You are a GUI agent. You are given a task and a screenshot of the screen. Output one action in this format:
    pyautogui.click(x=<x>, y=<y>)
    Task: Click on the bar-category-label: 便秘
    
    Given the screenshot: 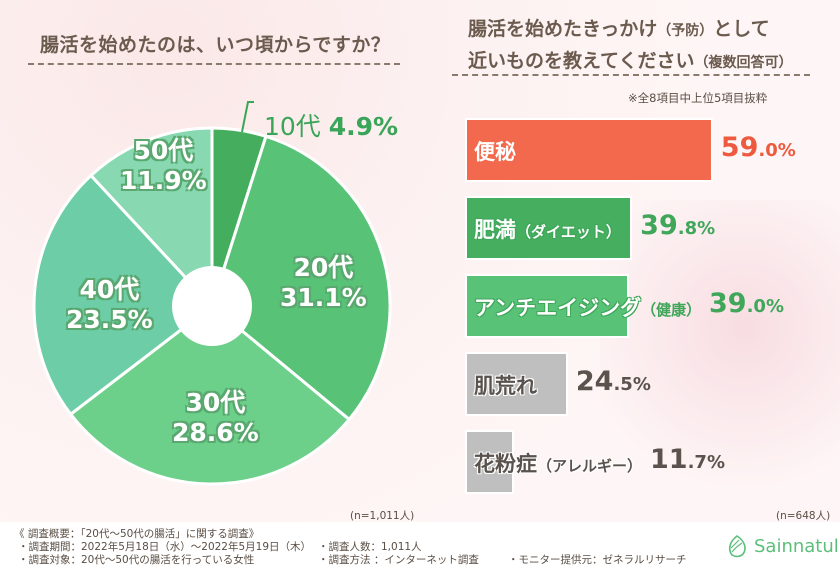 What is the action you would take?
    pyautogui.click(x=495, y=152)
    